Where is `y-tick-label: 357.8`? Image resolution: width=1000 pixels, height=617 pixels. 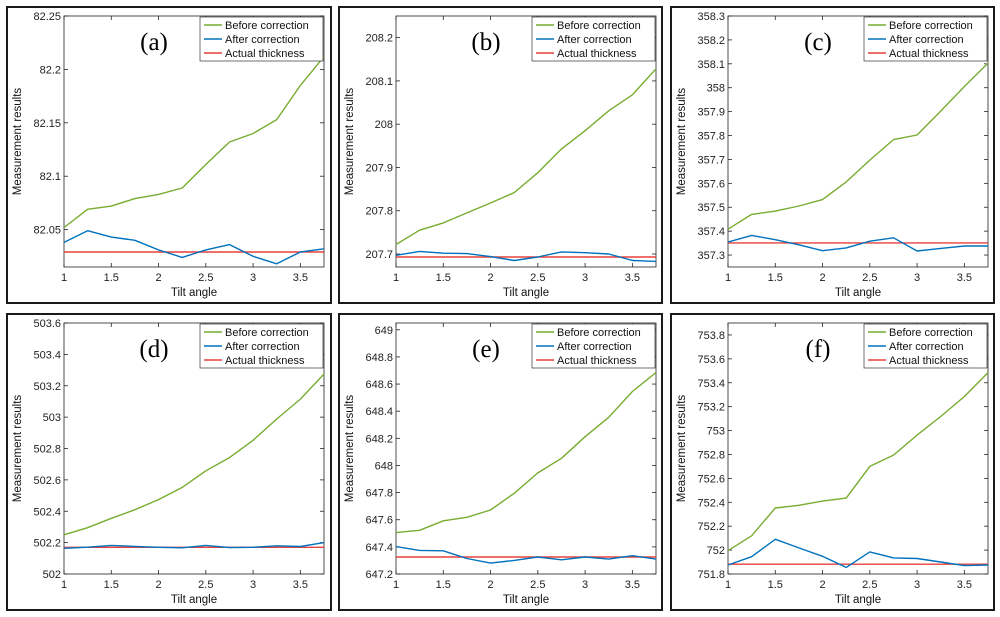
y-tick-label: 357.8 is located at coordinates (711, 137).